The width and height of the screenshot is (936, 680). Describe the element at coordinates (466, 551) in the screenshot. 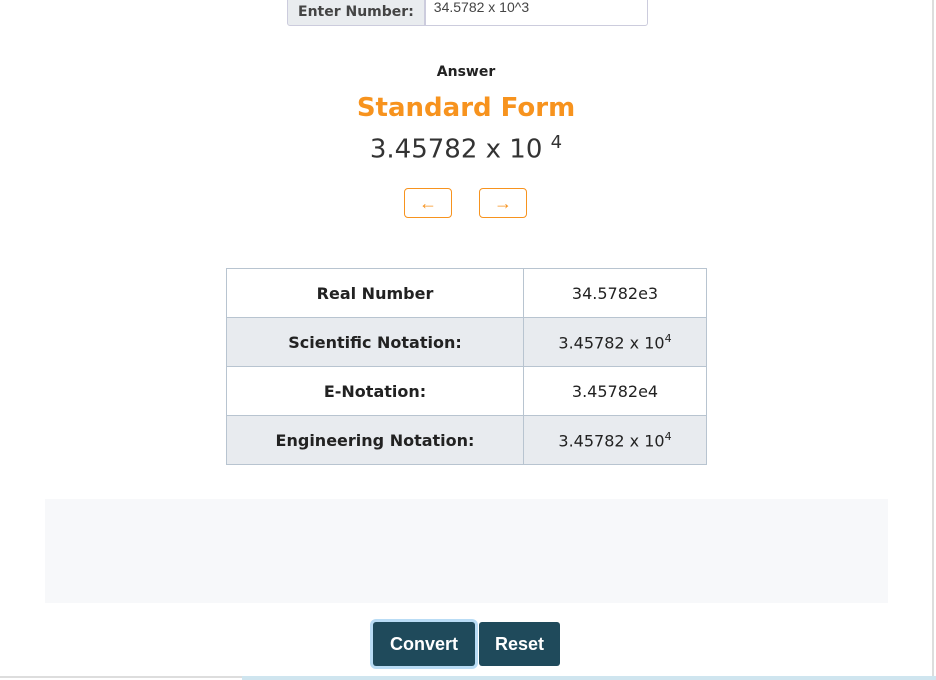

I see `steps-panel` at that location.